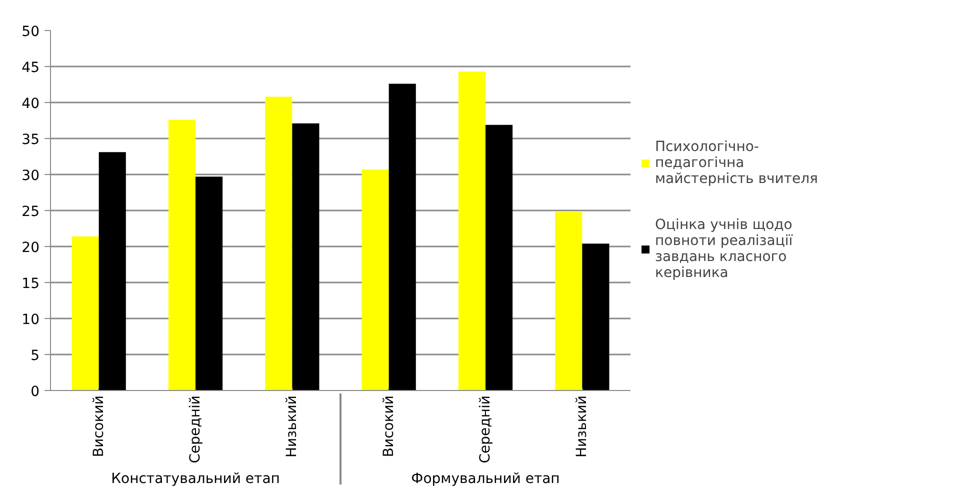 The image size is (961, 501). What do you see at coordinates (31, 320) in the screenshot?
I see `y-tick-label: 10` at bounding box center [31, 320].